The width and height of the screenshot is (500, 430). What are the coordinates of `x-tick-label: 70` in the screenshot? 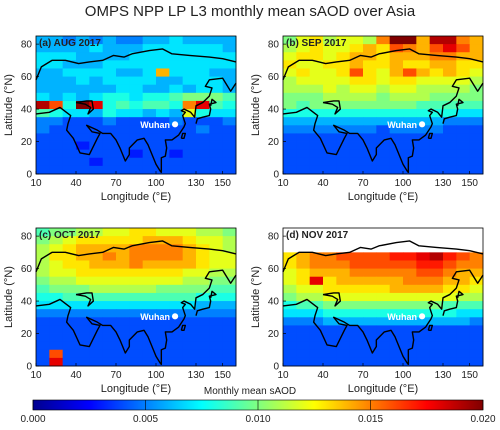 It's located at (116, 183).